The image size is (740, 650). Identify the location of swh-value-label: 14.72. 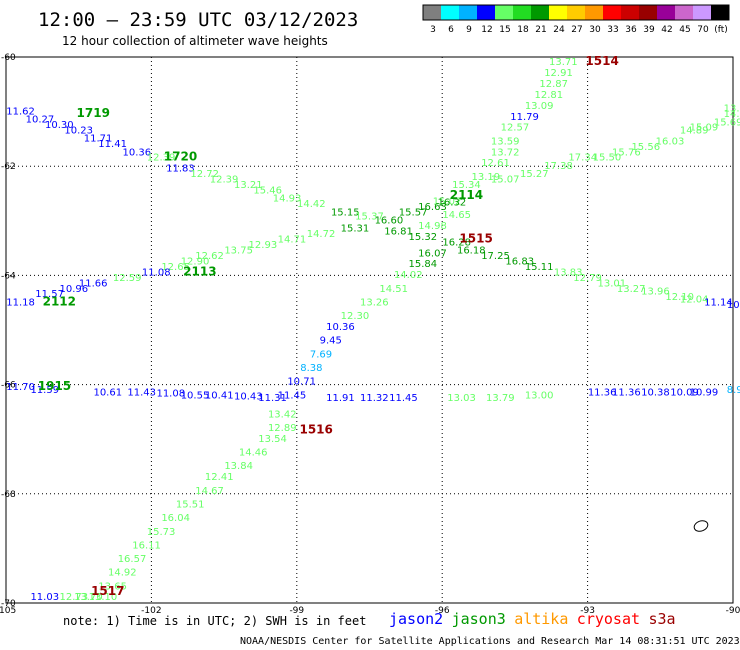
(321, 234).